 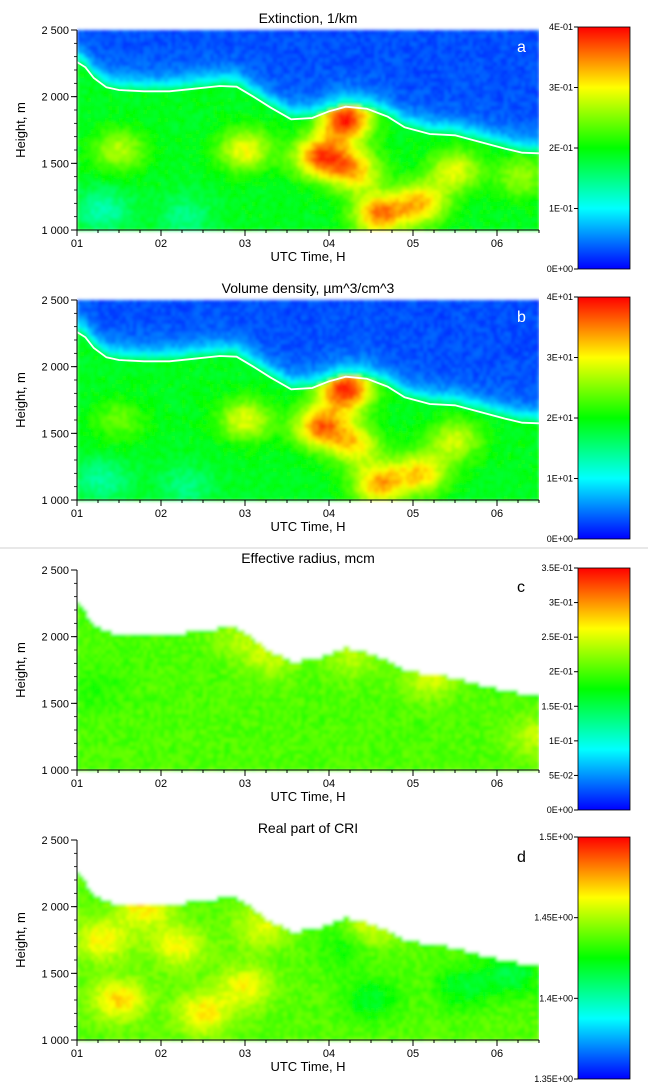 What do you see at coordinates (561, 27) in the screenshot?
I see `colorbar-tick-label: 4E-01` at bounding box center [561, 27].